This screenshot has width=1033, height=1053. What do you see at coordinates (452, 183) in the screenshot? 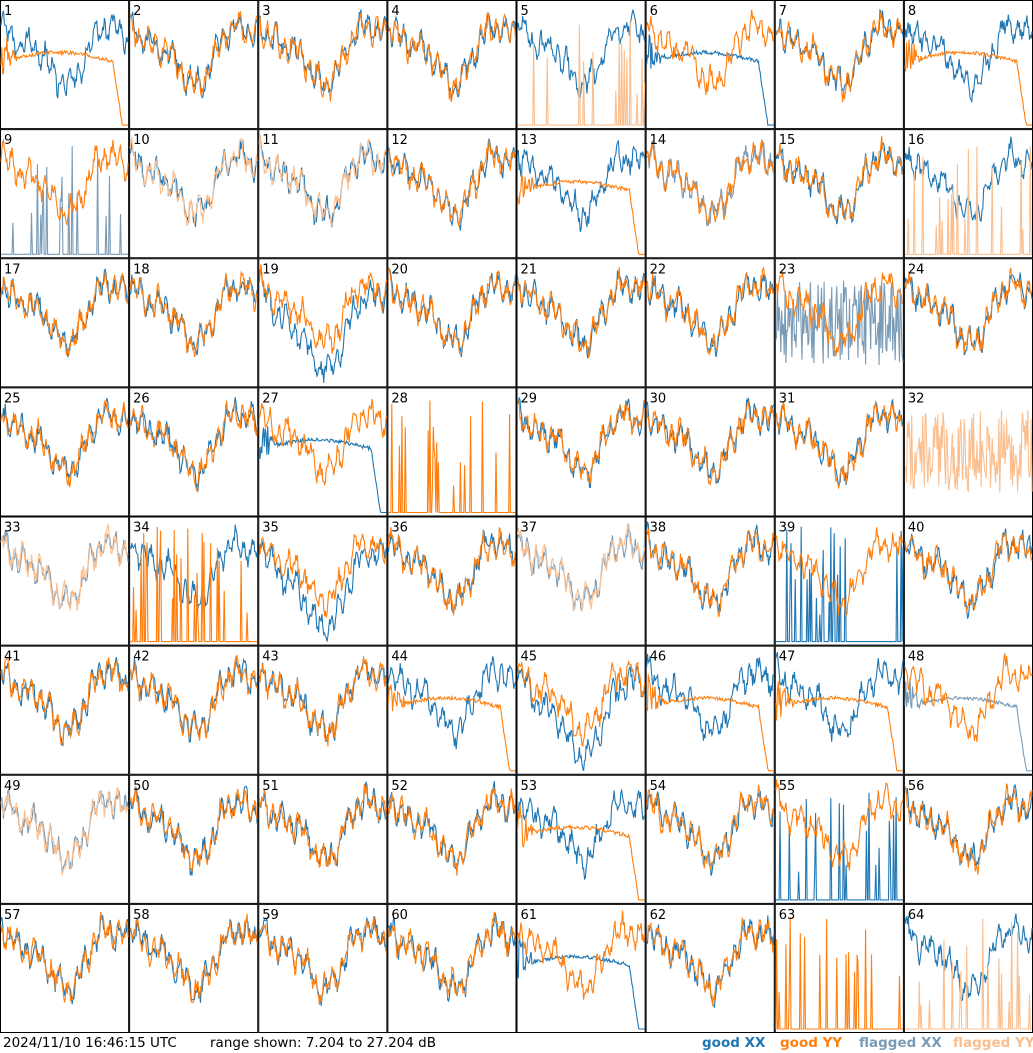
I see `tile-12-yy-trace` at bounding box center [452, 183].